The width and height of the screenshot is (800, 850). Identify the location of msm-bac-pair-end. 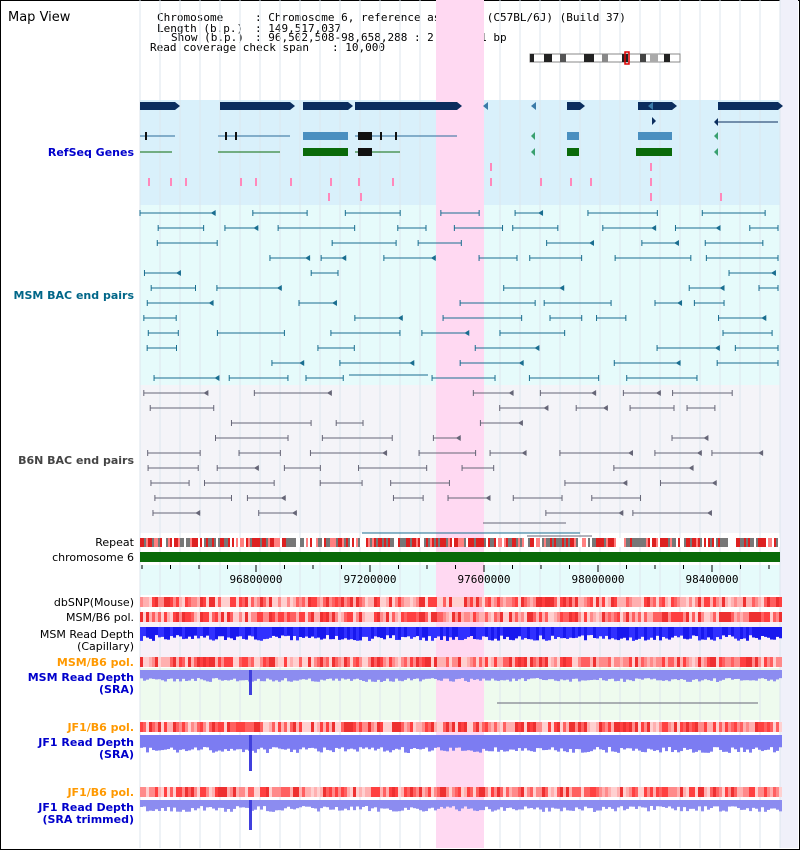
(217, 378).